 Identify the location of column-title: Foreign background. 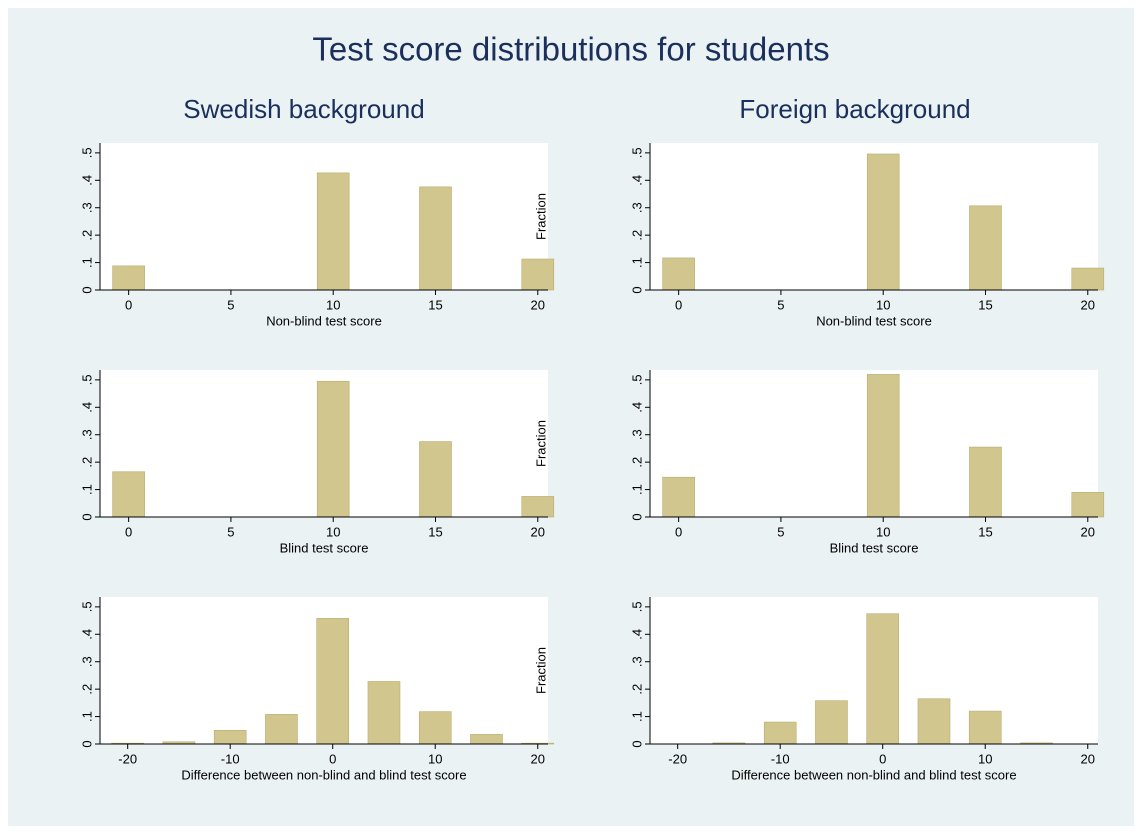
(854, 109).